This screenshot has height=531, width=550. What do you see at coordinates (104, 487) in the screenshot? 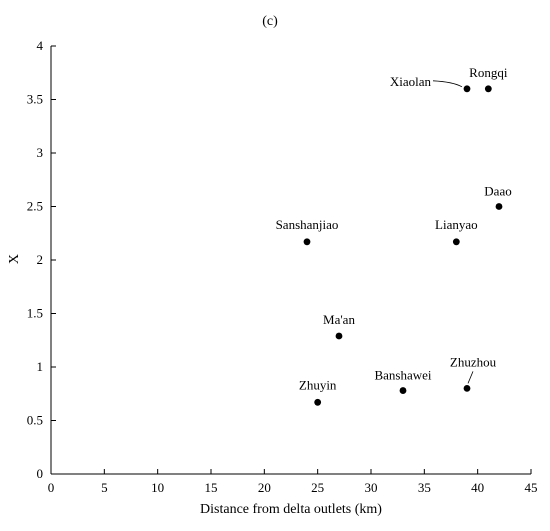
I see `x-tick-label: 5` at bounding box center [104, 487].